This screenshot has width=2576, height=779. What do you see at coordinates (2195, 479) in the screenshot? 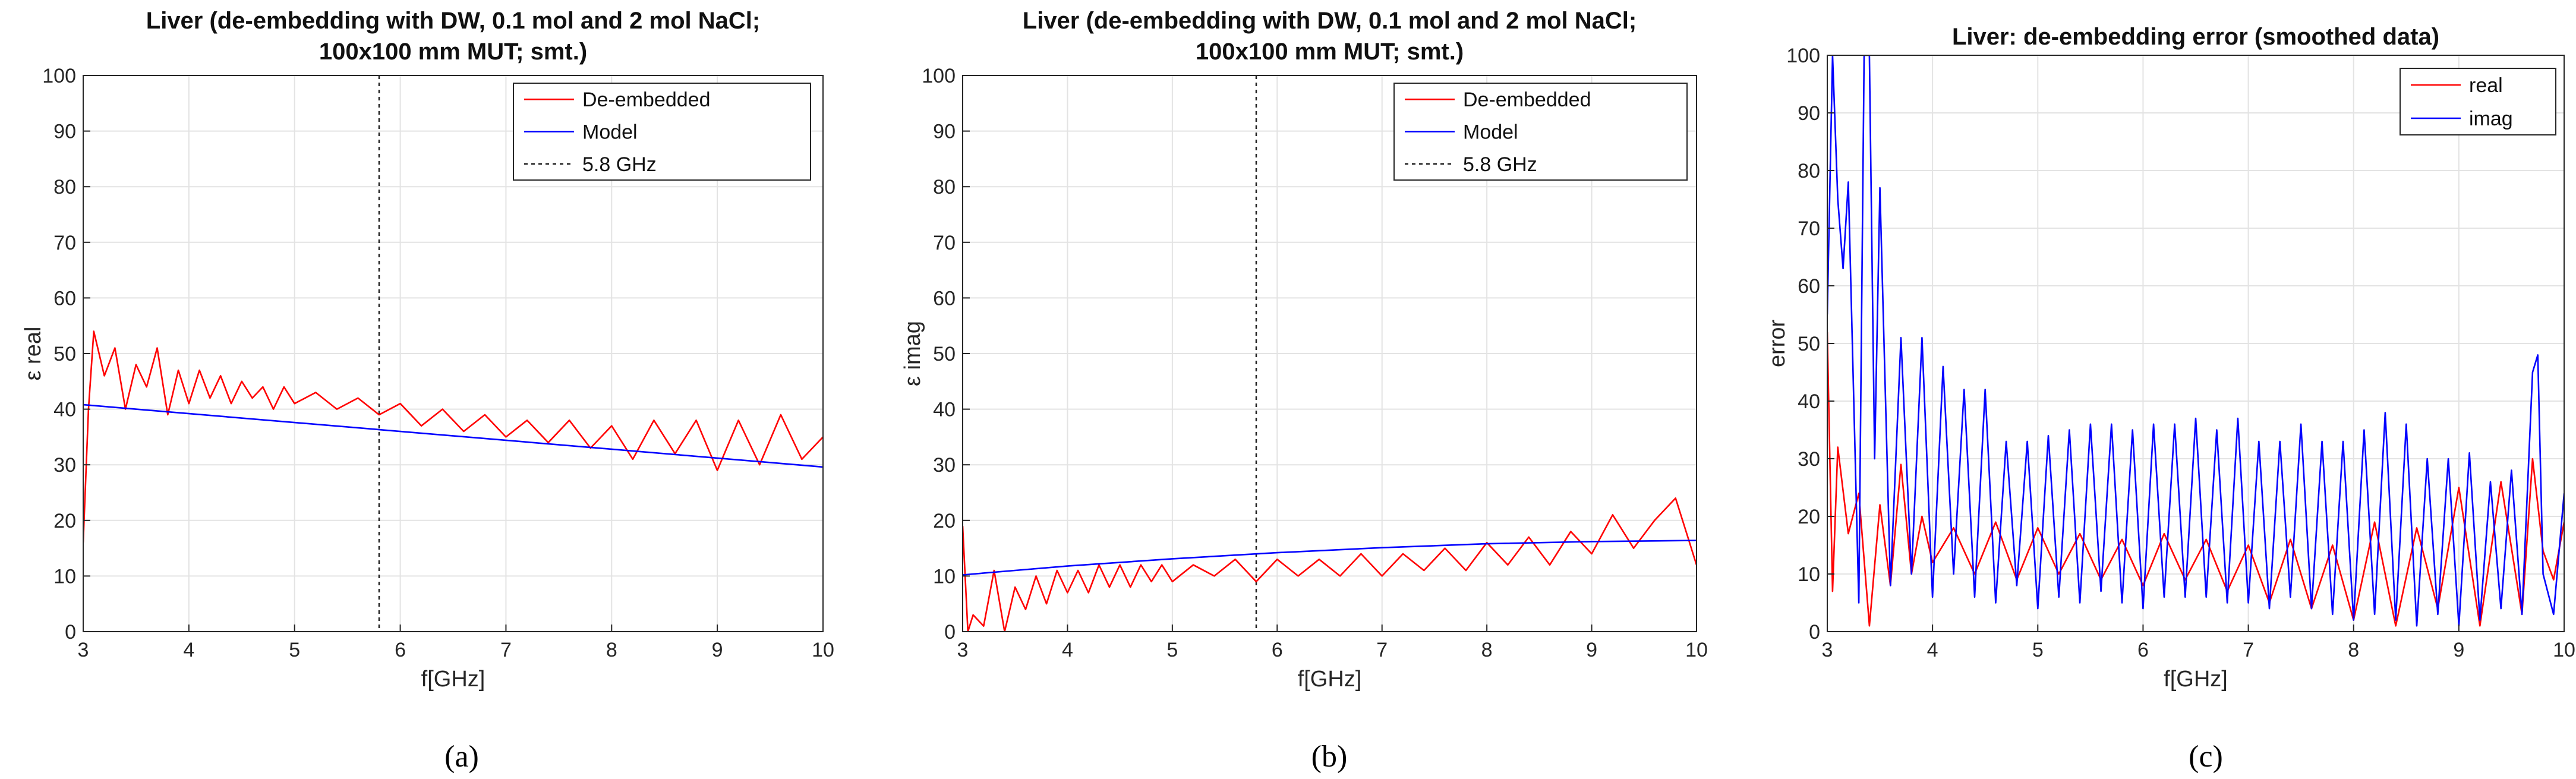
I see `series-line-real` at bounding box center [2195, 479].